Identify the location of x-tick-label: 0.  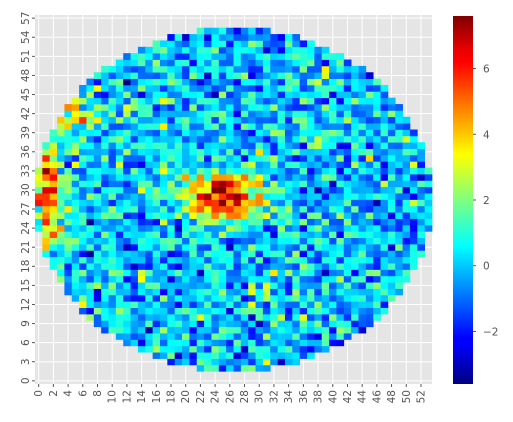
(39, 393).